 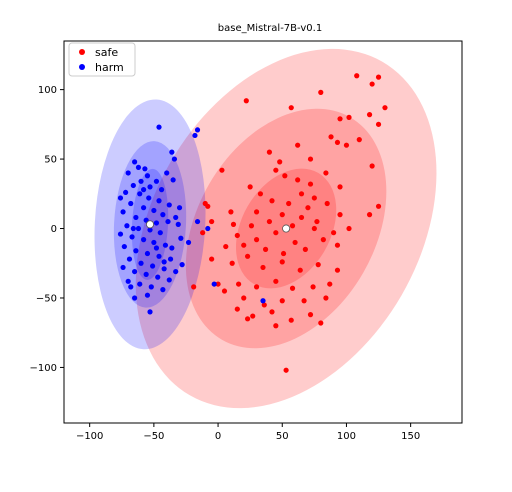 I want to click on legend: safe harm, so click(x=102, y=59).